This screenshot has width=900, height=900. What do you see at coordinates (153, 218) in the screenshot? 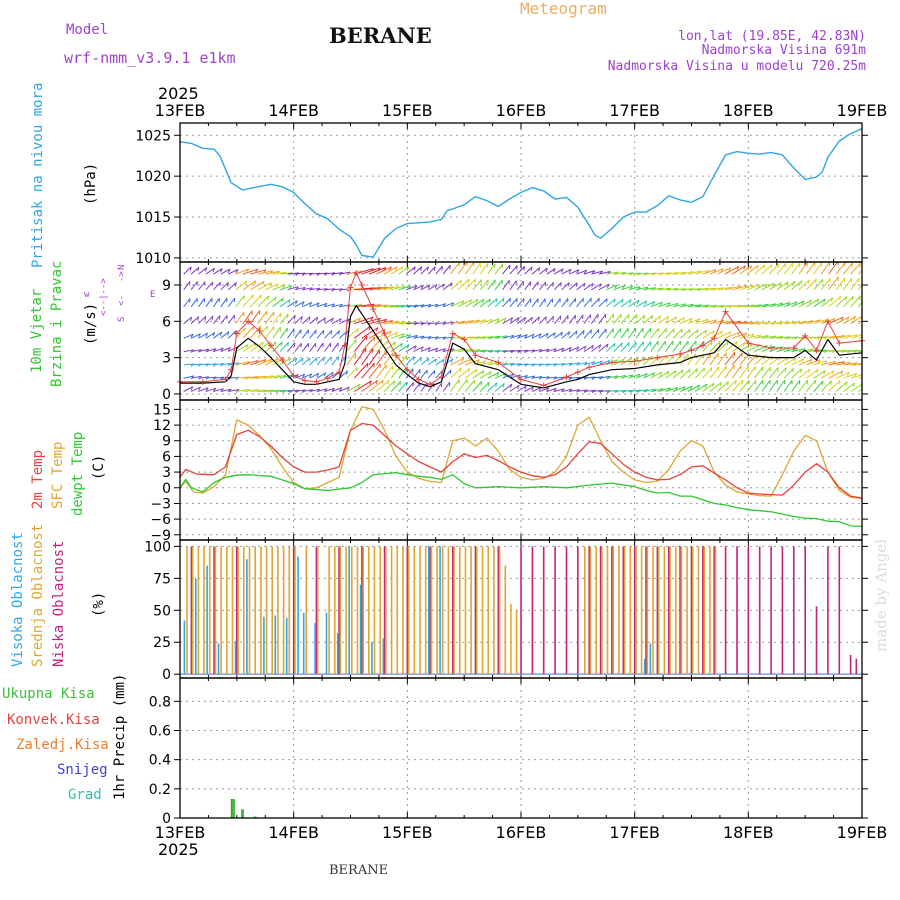
I see `y-tick-label: 1015` at bounding box center [153, 218].